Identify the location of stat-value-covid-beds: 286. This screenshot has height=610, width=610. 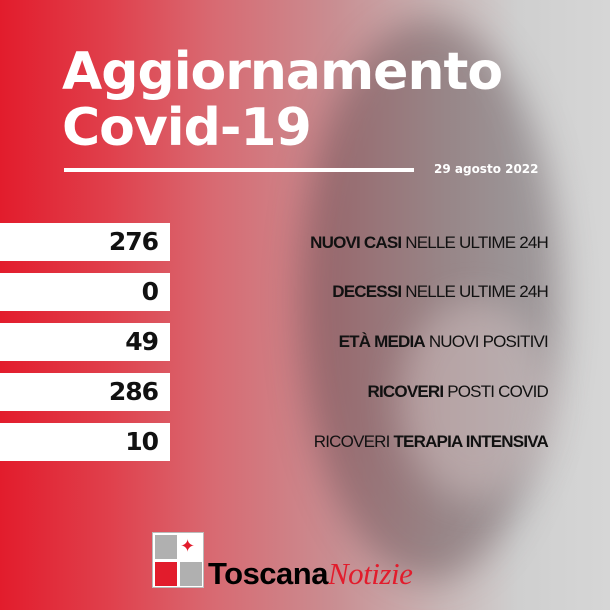
(85, 392).